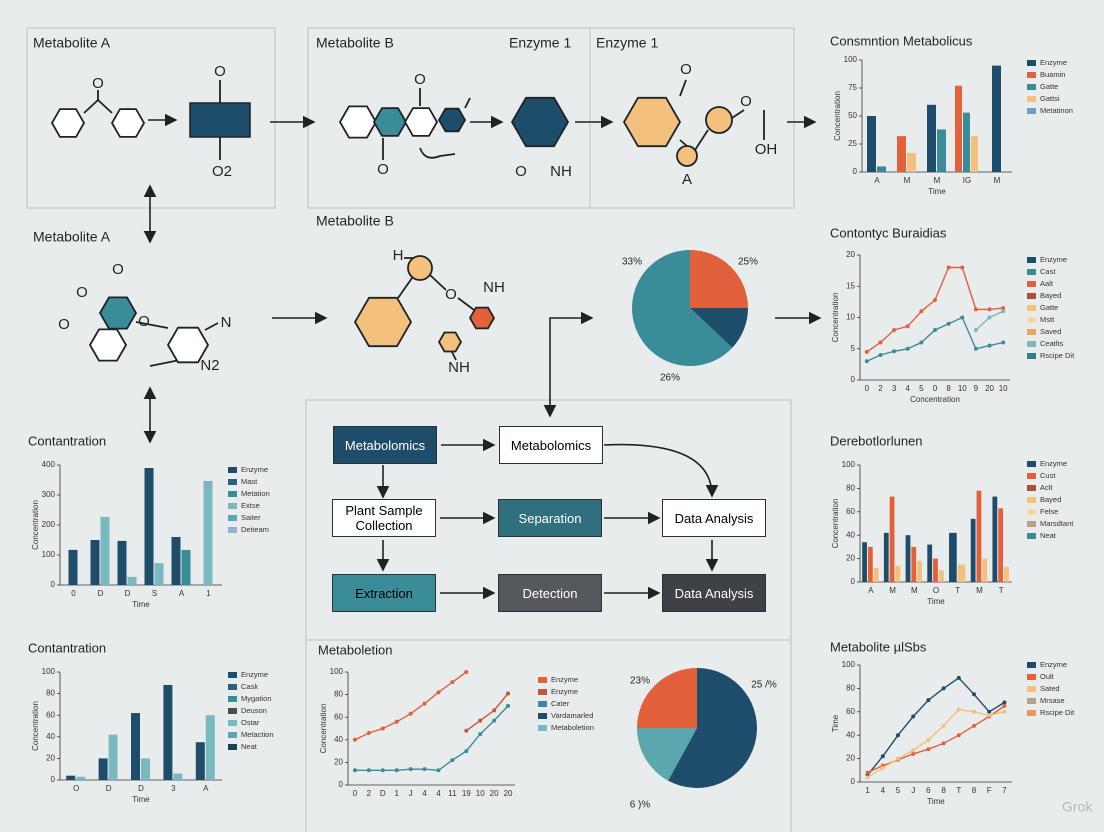 The image size is (1104, 832). I want to click on legend-label: Cask, so click(249, 686).